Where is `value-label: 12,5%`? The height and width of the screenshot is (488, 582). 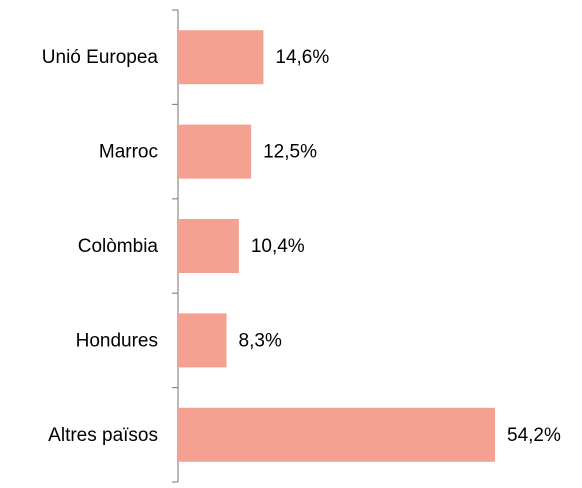
value-label: 12,5% is located at coordinates (290, 152).